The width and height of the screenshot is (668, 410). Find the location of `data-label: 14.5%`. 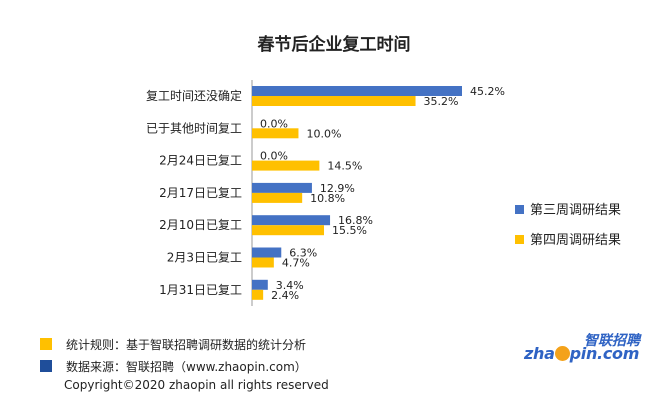

data-label: 14.5% is located at coordinates (344, 166).